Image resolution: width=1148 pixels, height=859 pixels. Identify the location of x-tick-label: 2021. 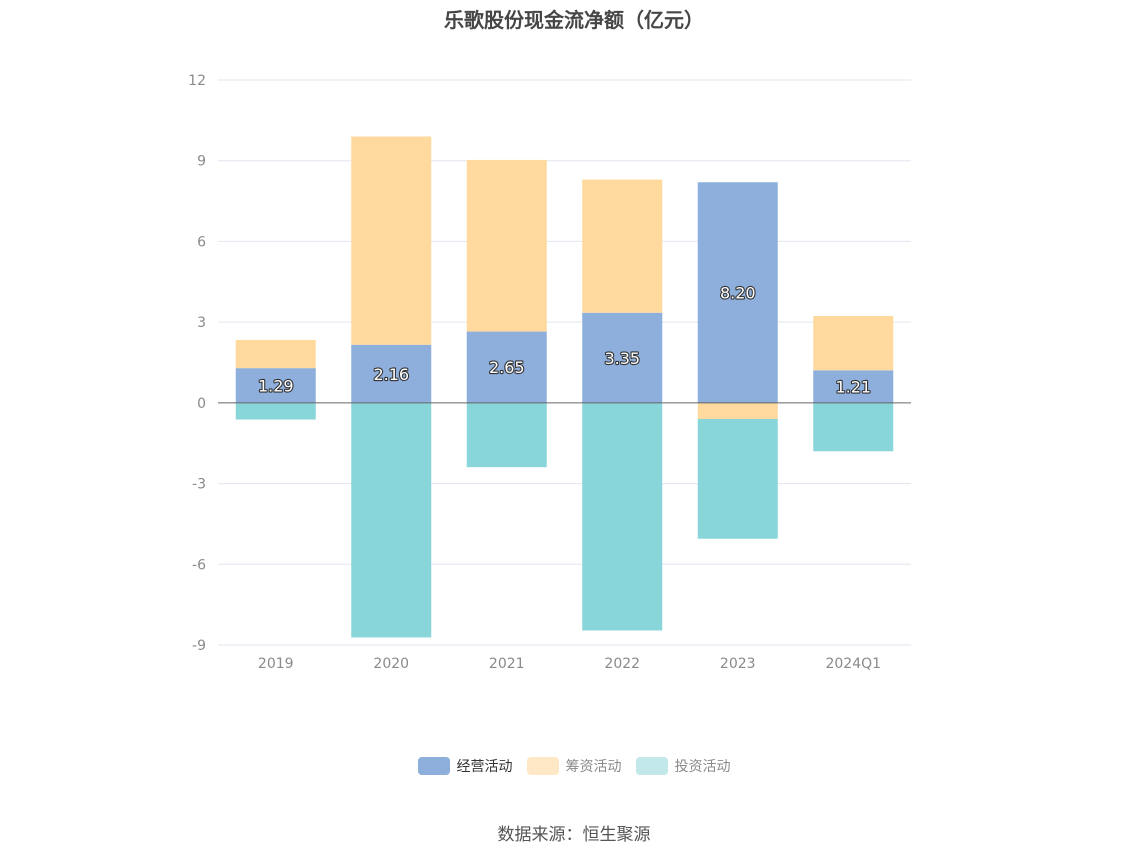
(507, 664).